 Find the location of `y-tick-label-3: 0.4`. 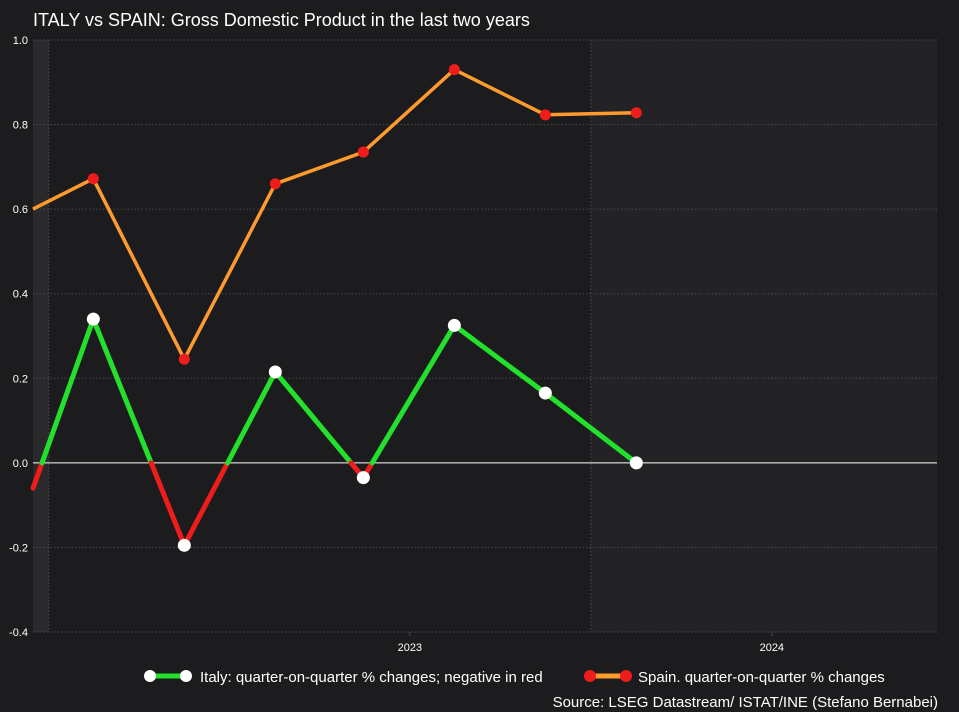

y-tick-label-3: 0.4 is located at coordinates (20, 295).